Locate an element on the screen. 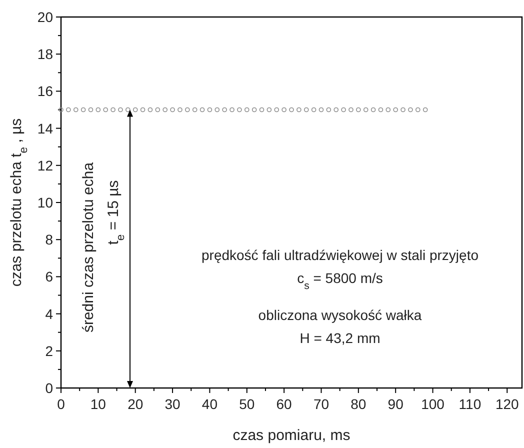 The image size is (524, 448). y-tick-label: 18 is located at coordinates (45, 54).